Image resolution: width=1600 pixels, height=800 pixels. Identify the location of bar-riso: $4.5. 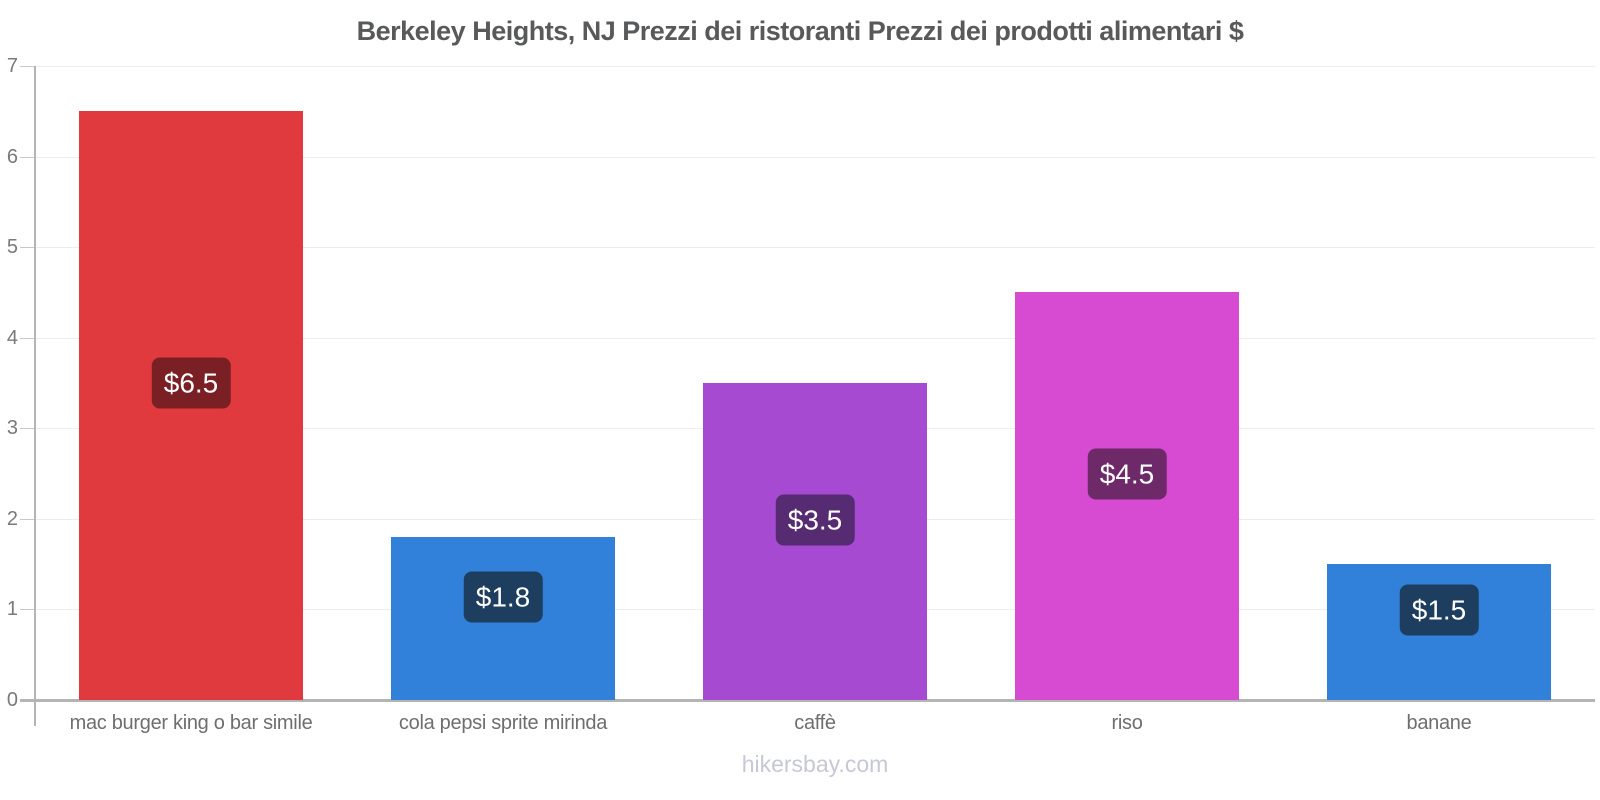
(1127, 496).